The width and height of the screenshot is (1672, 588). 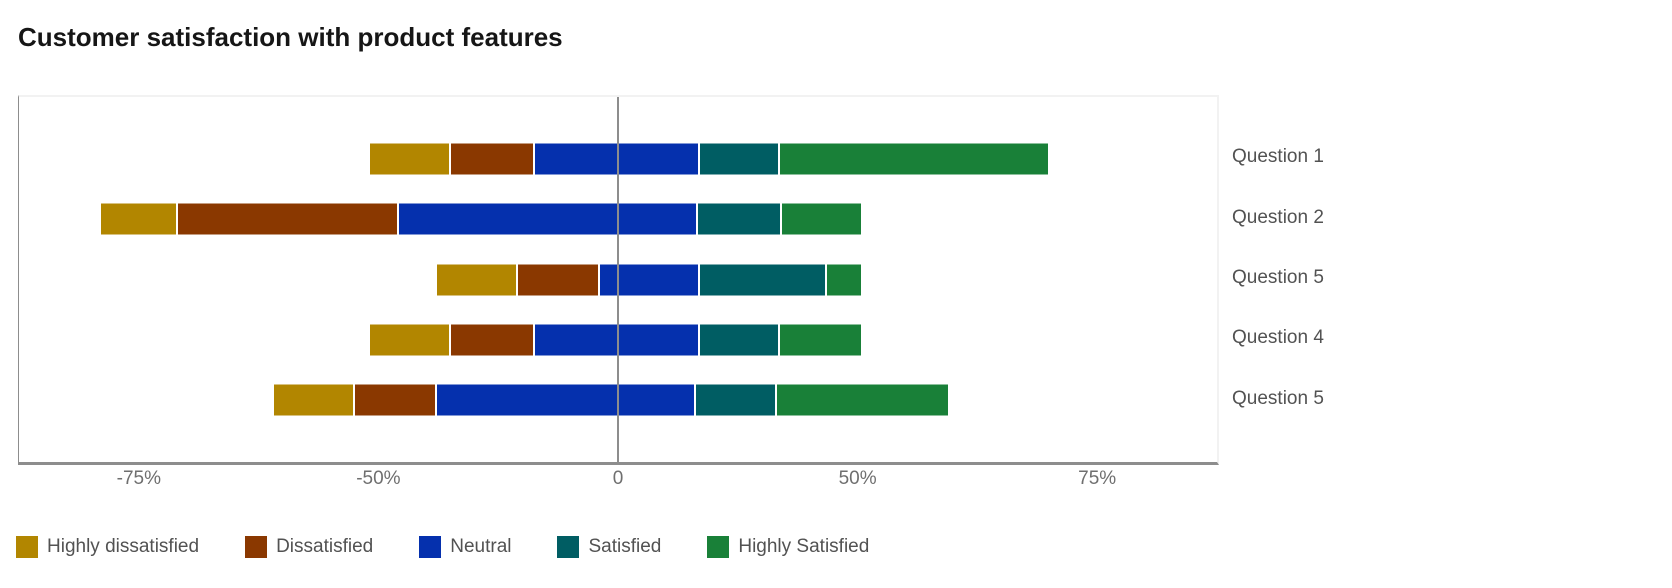 I want to click on legend-item: Neutral, so click(x=465, y=547).